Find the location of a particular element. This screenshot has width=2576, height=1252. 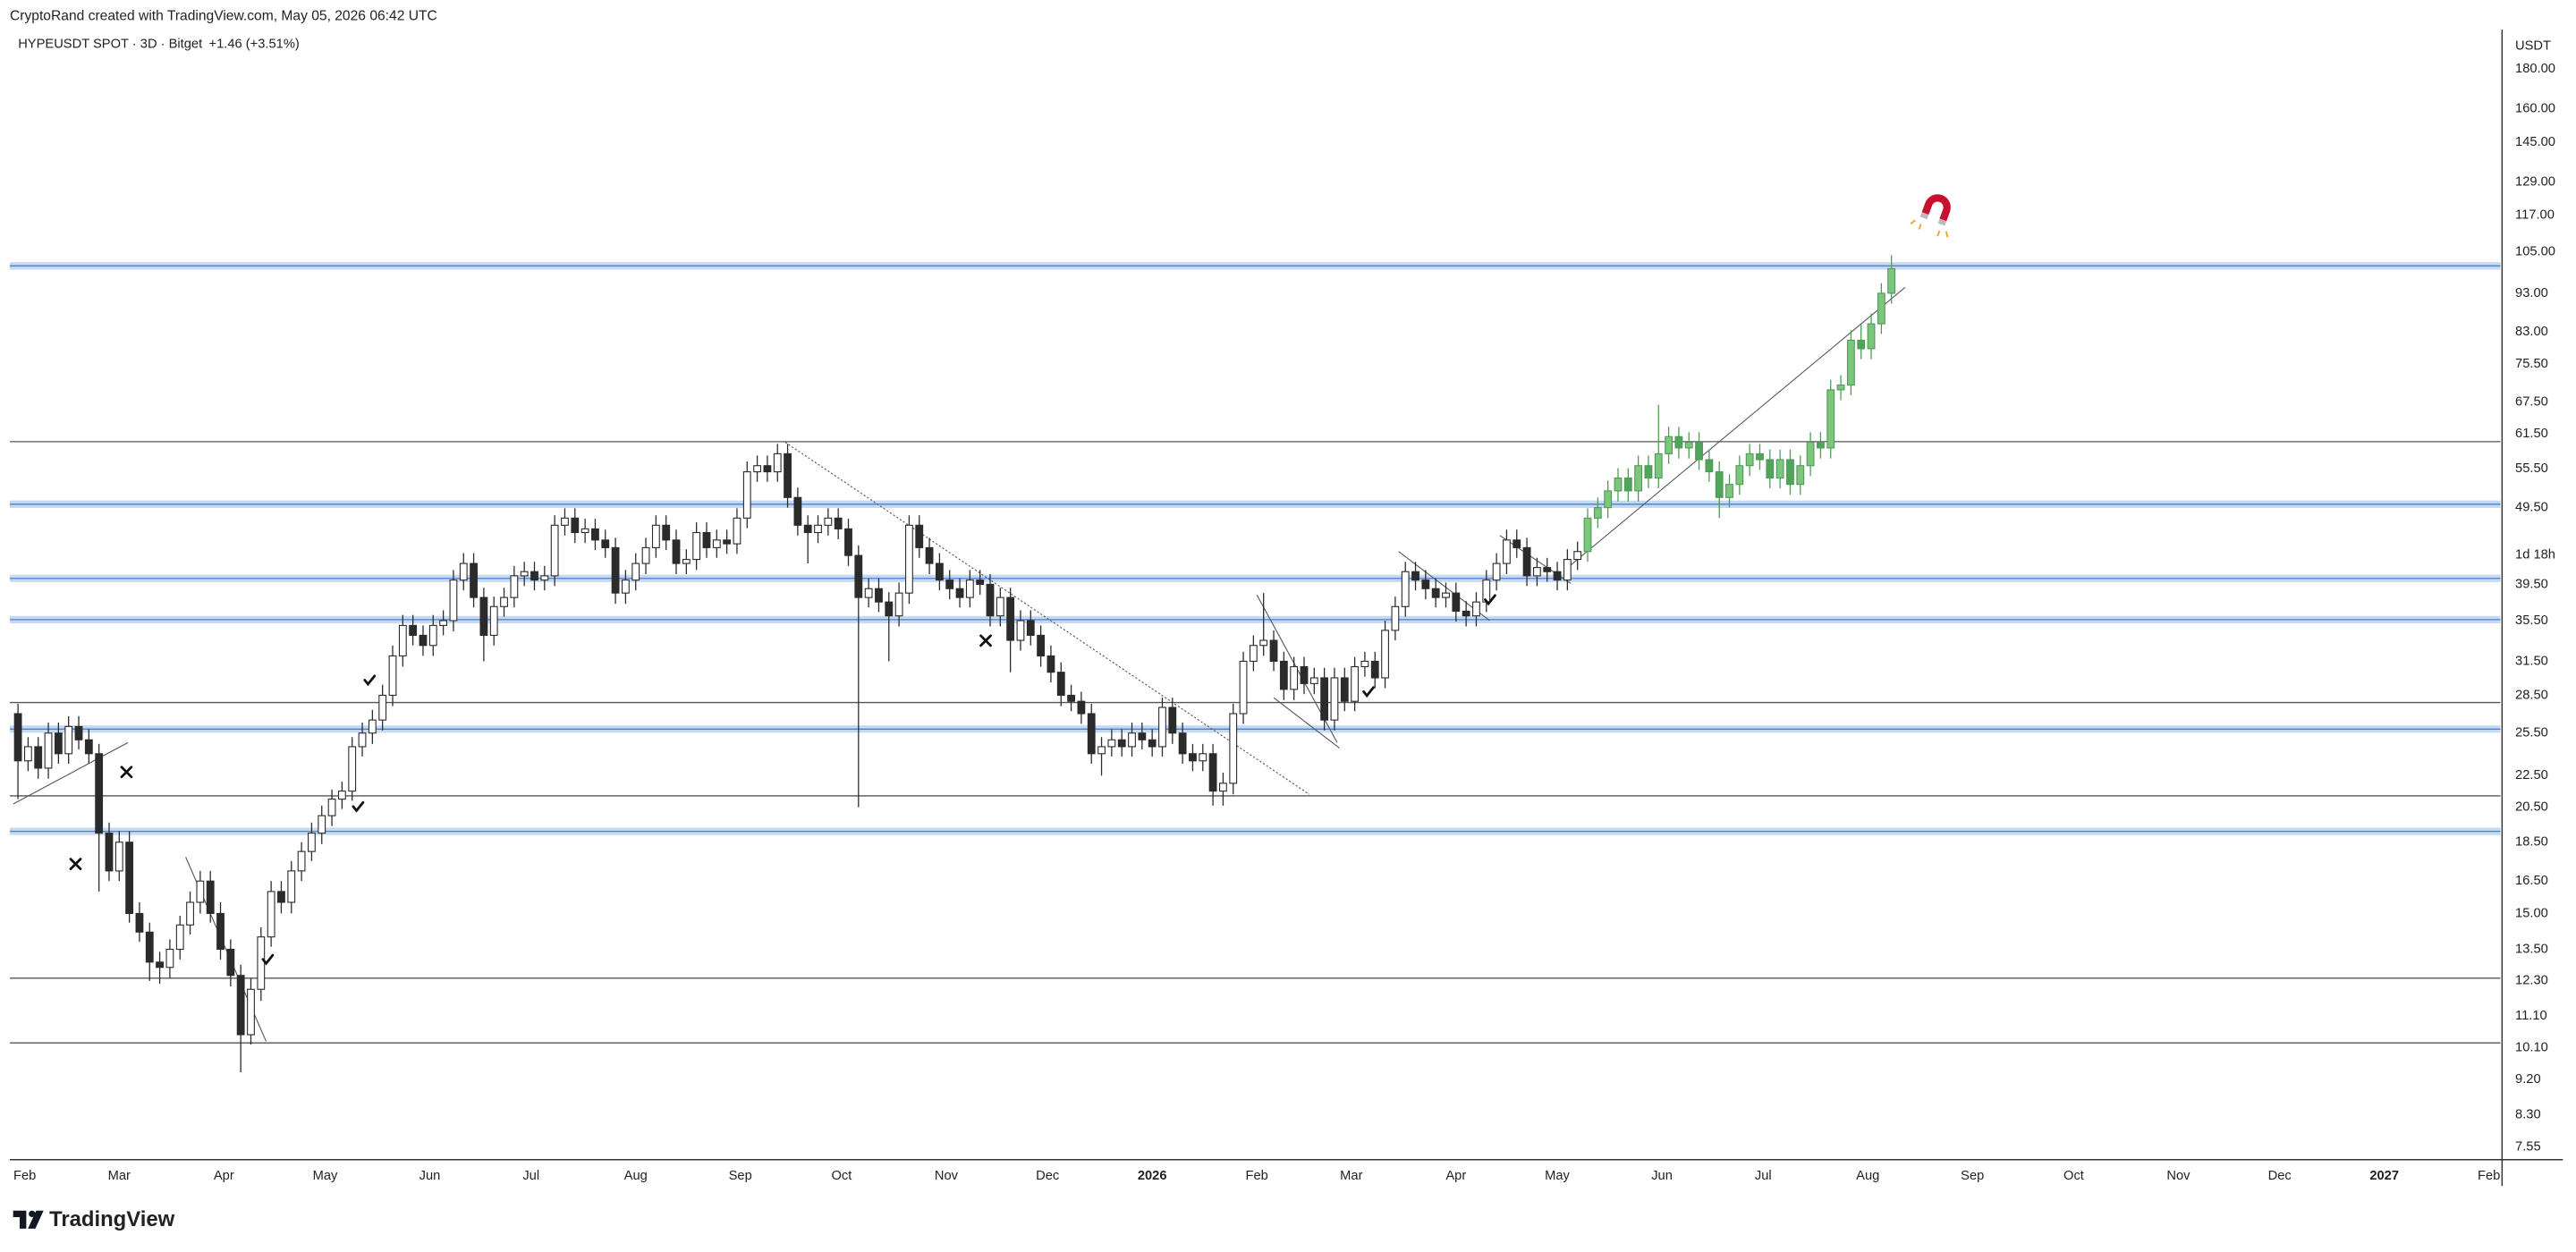

x-tick-label: Aug is located at coordinates (1867, 1176).